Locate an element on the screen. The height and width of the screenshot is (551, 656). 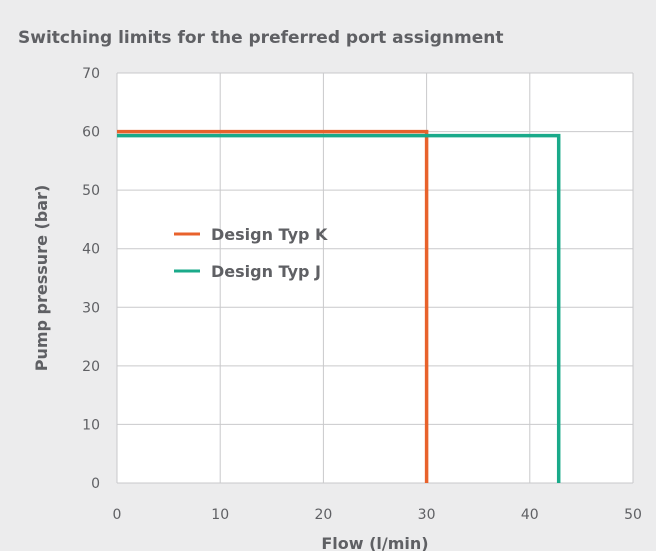
legend: Design Typ K Design Typ J is located at coordinates (251, 253).